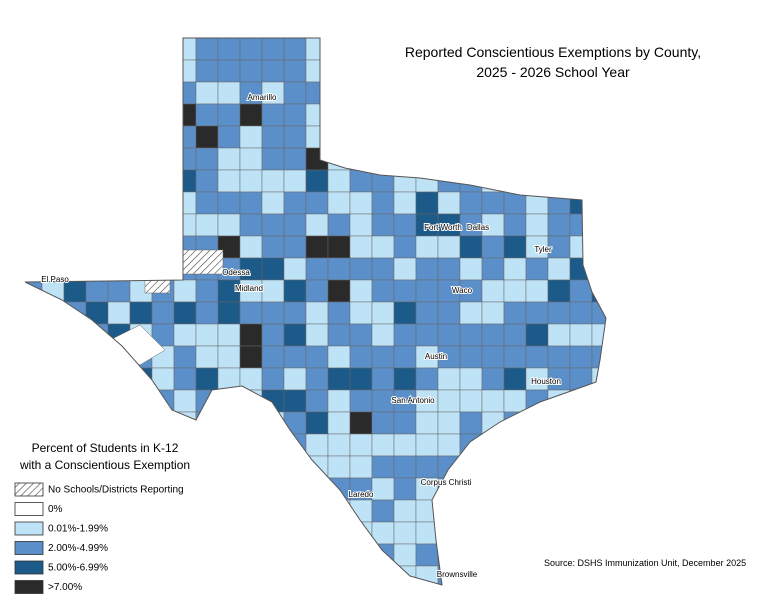 The width and height of the screenshot is (780, 601). What do you see at coordinates (249, 288) in the screenshot?
I see `city-label: Midland` at bounding box center [249, 288].